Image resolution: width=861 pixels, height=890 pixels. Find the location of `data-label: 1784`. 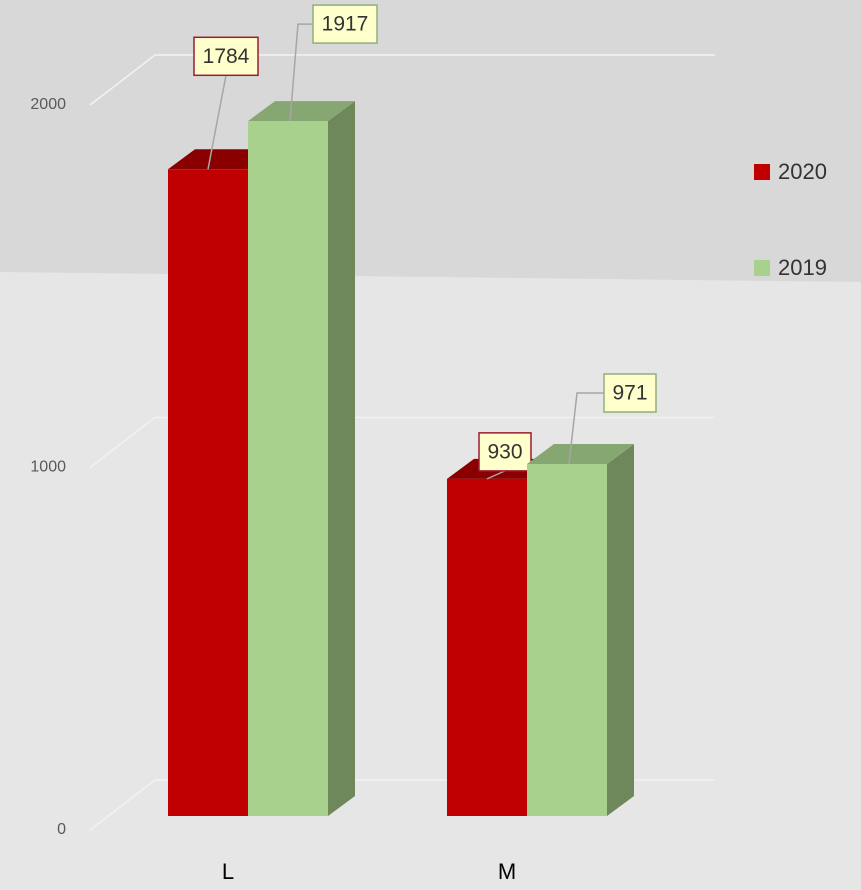

data-label: 1784 is located at coordinates (226, 56).